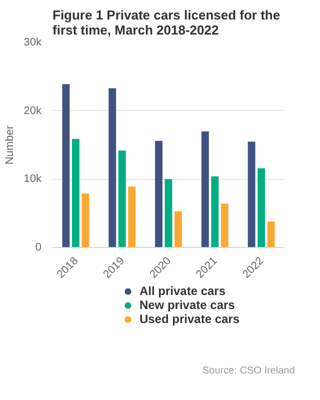 Image resolution: width=320 pixels, height=400 pixels. What do you see at coordinates (33, 42) in the screenshot?
I see `y-tick-label: 30k` at bounding box center [33, 42].